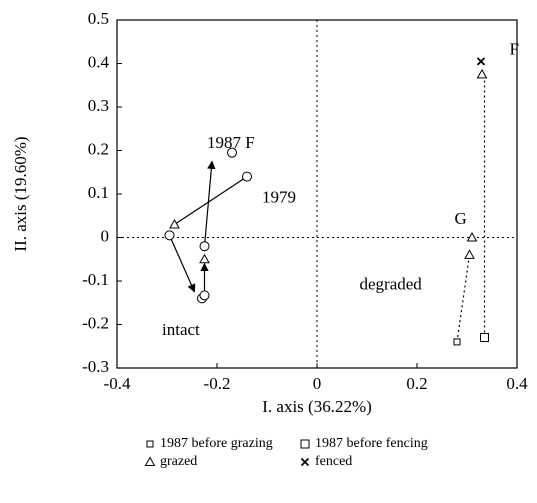 The image size is (537, 503). Describe the element at coordinates (461, 218) in the screenshot. I see `annotation: G` at that location.